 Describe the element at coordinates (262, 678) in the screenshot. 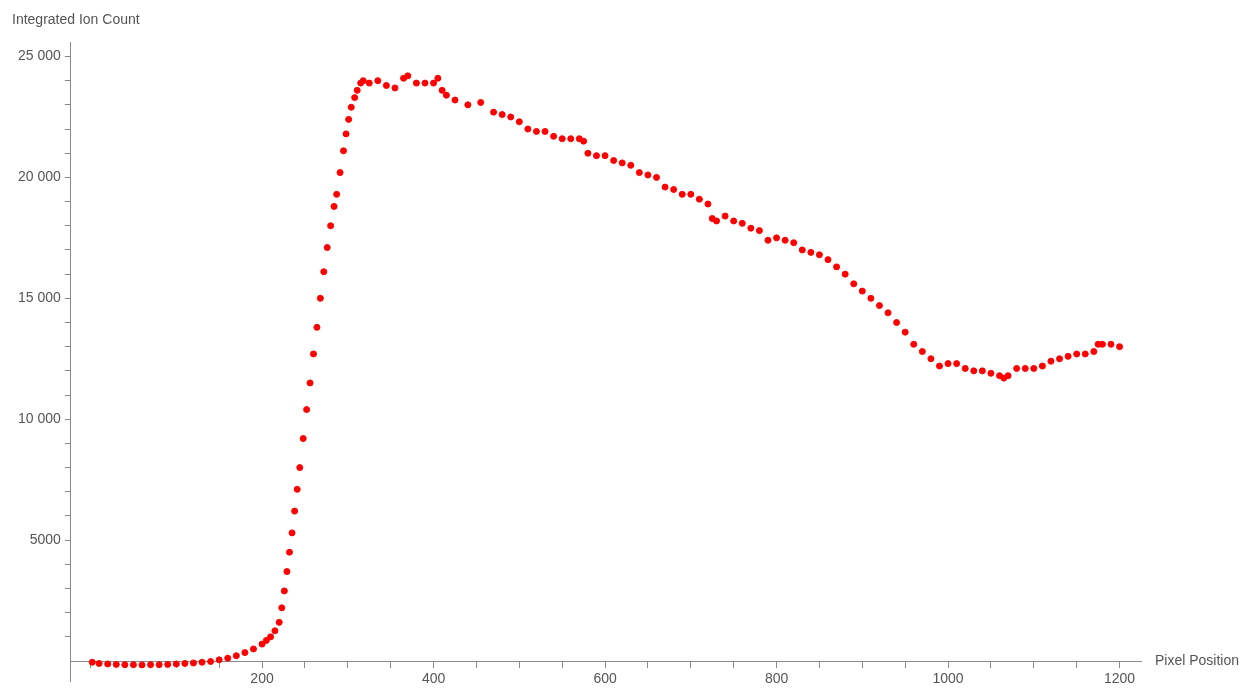

I see `x-tick-label: 200` at that location.